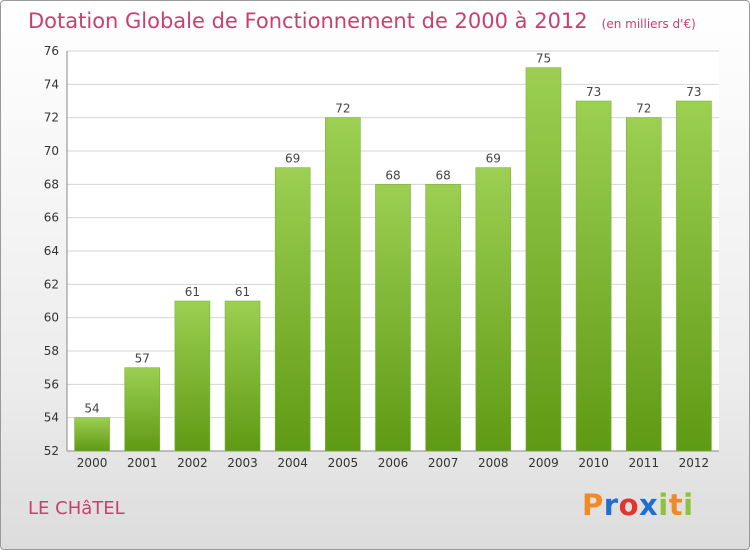 This screenshot has width=750, height=550. What do you see at coordinates (343, 463) in the screenshot?
I see `x-tick-label: 2005` at bounding box center [343, 463].